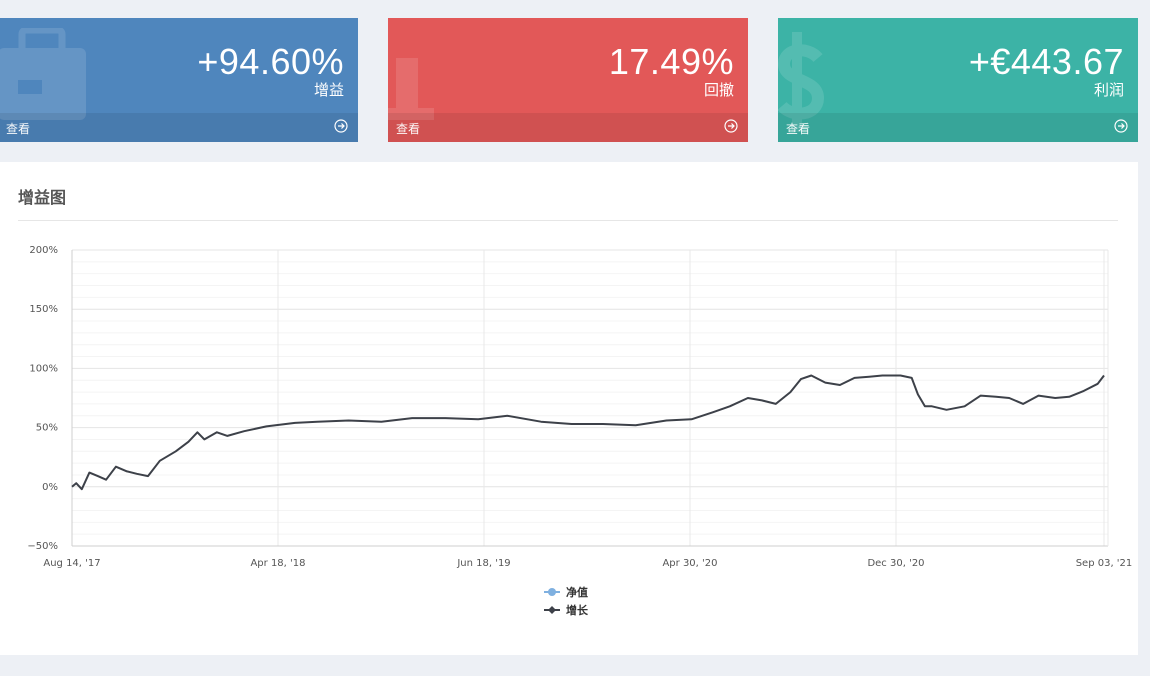 This screenshot has width=1150, height=676. What do you see at coordinates (1046, 61) in the screenshot?
I see `profit-value: +€443.67` at bounding box center [1046, 61].